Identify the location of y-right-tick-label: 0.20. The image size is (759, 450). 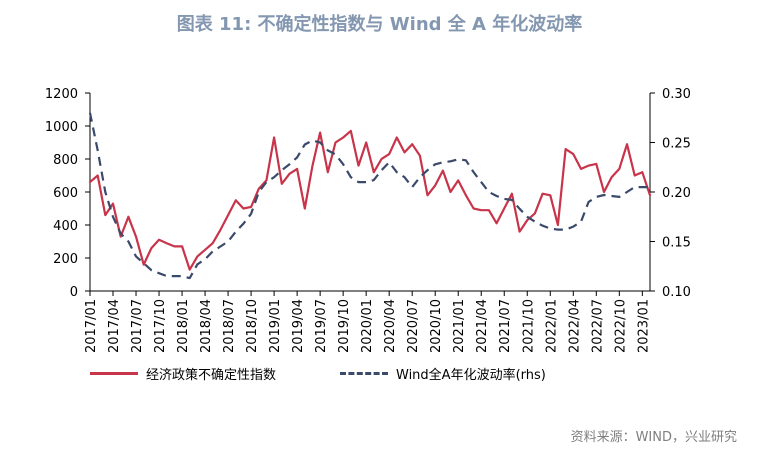
(676, 193).